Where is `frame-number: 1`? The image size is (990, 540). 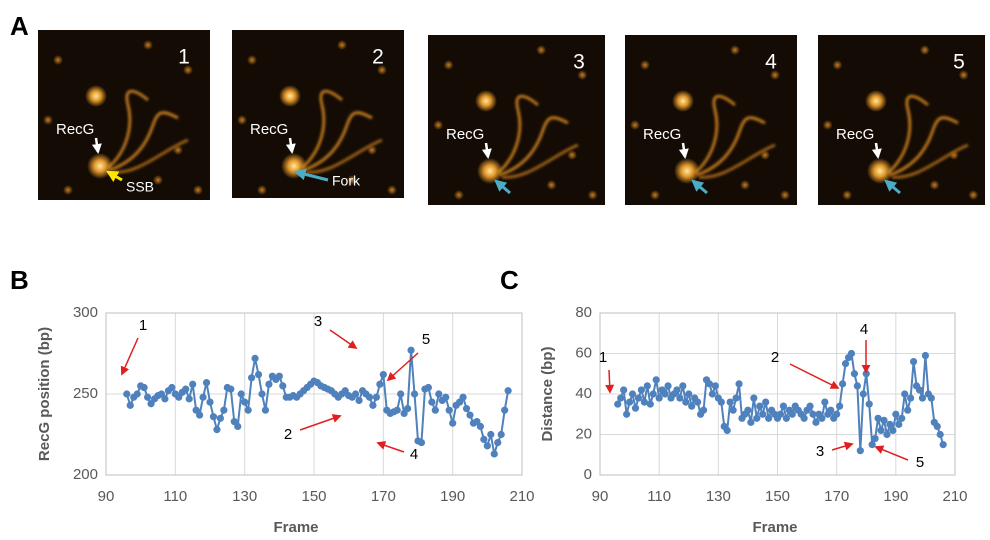 frame-number: 1 is located at coordinates (184, 57).